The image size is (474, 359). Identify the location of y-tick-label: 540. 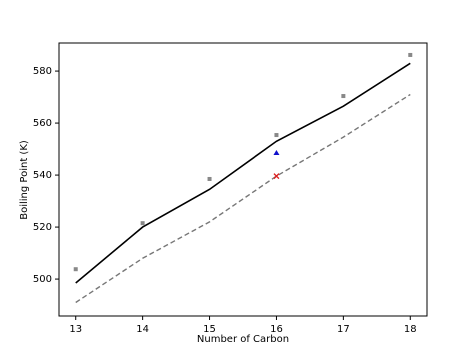
(42, 175).